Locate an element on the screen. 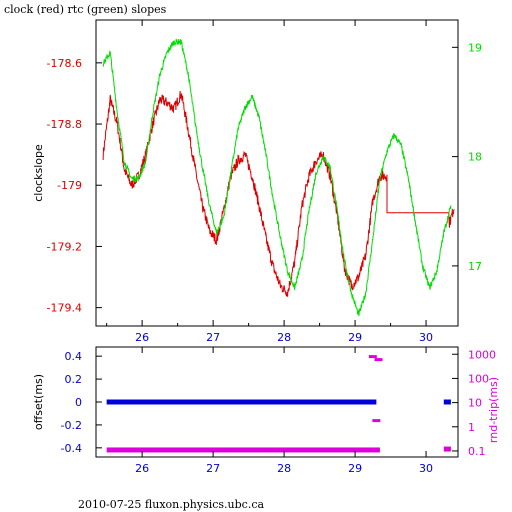 The width and height of the screenshot is (512, 512). bottom-y2-tick-label: 0.1 is located at coordinates (477, 451).